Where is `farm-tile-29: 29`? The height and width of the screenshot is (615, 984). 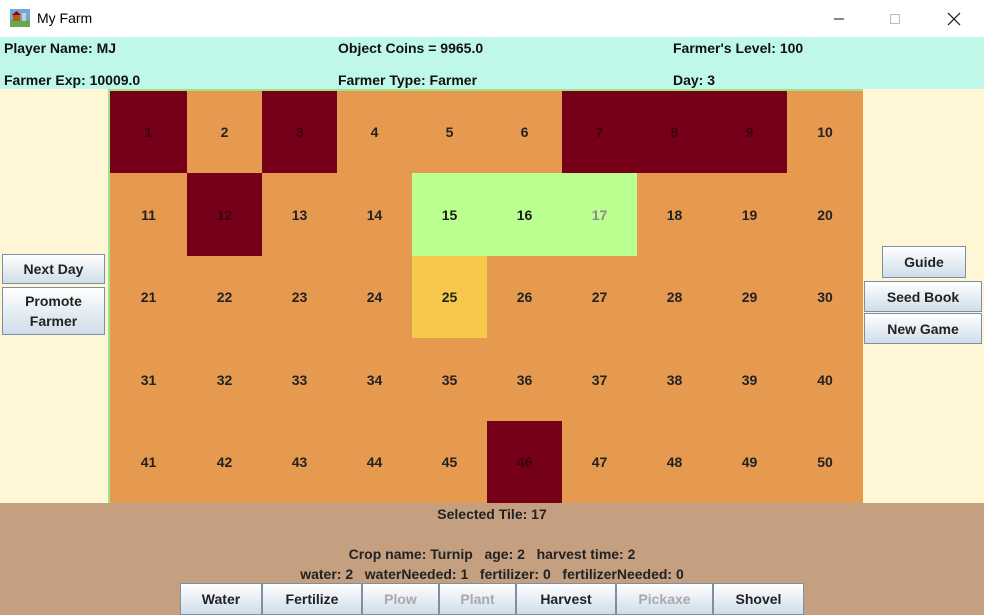
farm-tile-29: 29 is located at coordinates (749, 297).